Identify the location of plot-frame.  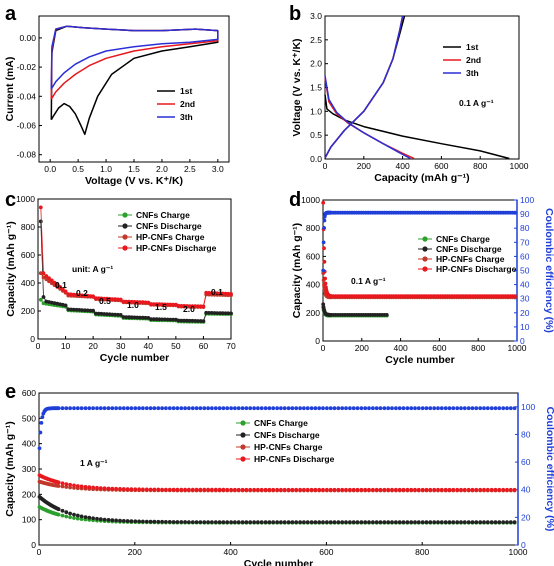
(134, 269).